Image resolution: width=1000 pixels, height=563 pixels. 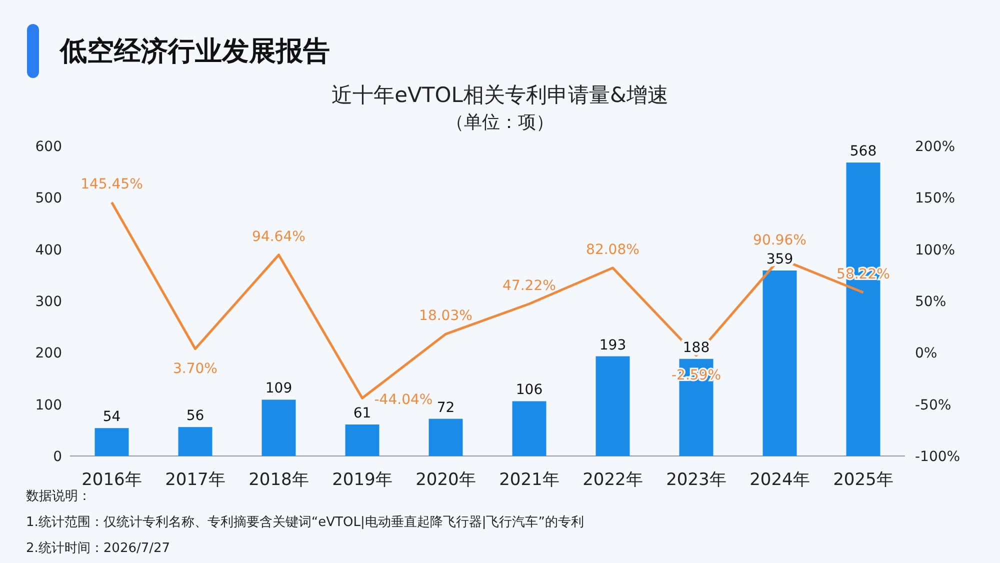 I want to click on text: 数据说明：, so click(x=58, y=496).